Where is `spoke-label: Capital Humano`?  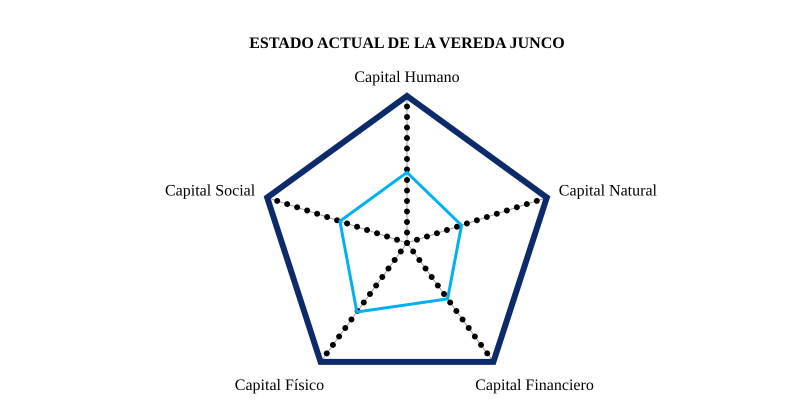 spoke-label: Capital Humano is located at coordinates (407, 77).